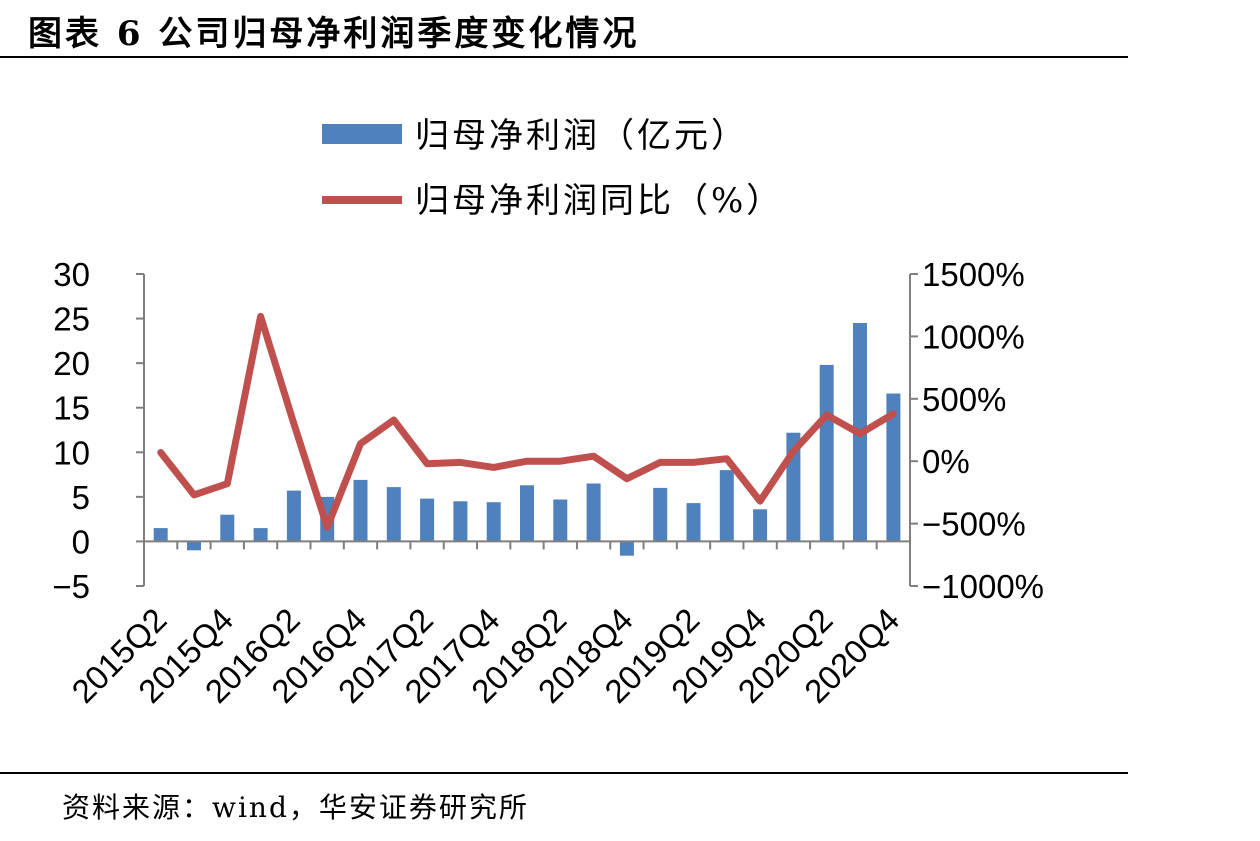 The image size is (1260, 841). Describe the element at coordinates (973, 336) in the screenshot. I see `right-tick-label: 1000%` at that location.